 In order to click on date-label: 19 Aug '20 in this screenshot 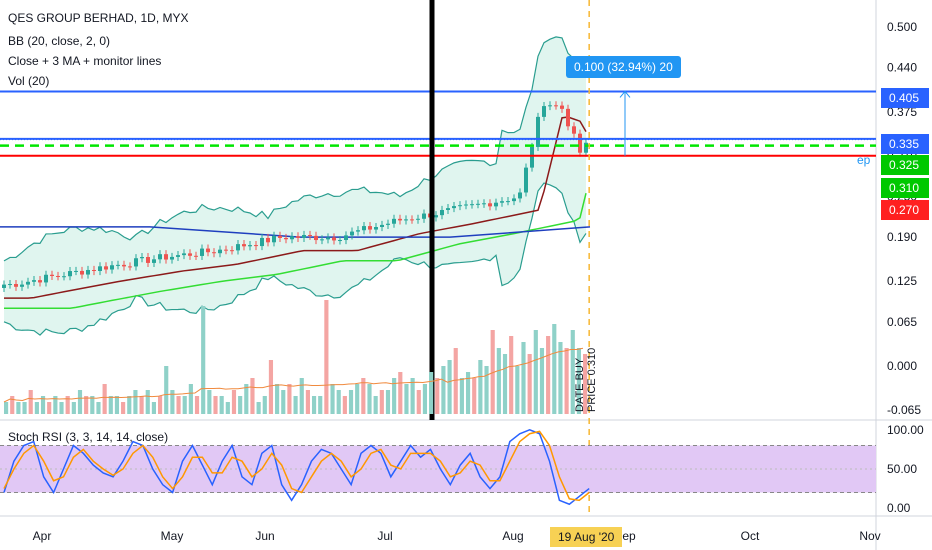, I will do `click(586, 537)`.